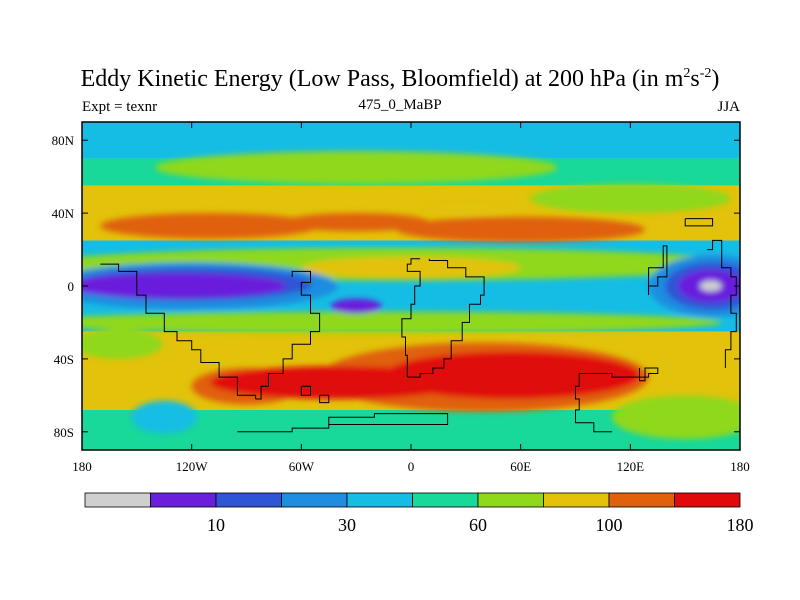  I want to click on north-green-patch-east, so click(630, 198).